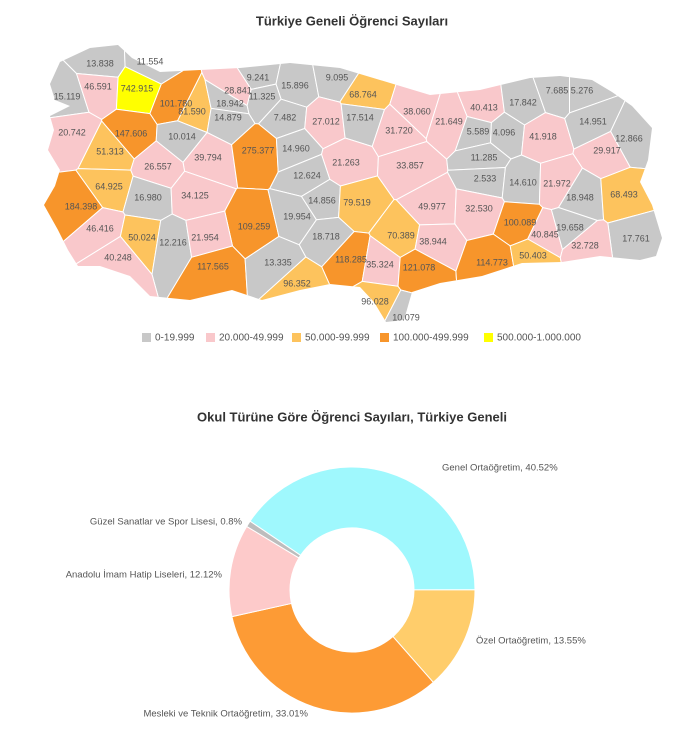 Image resolution: width=700 pixels, height=750 pixels. I want to click on province-label: 19.658, so click(570, 227).